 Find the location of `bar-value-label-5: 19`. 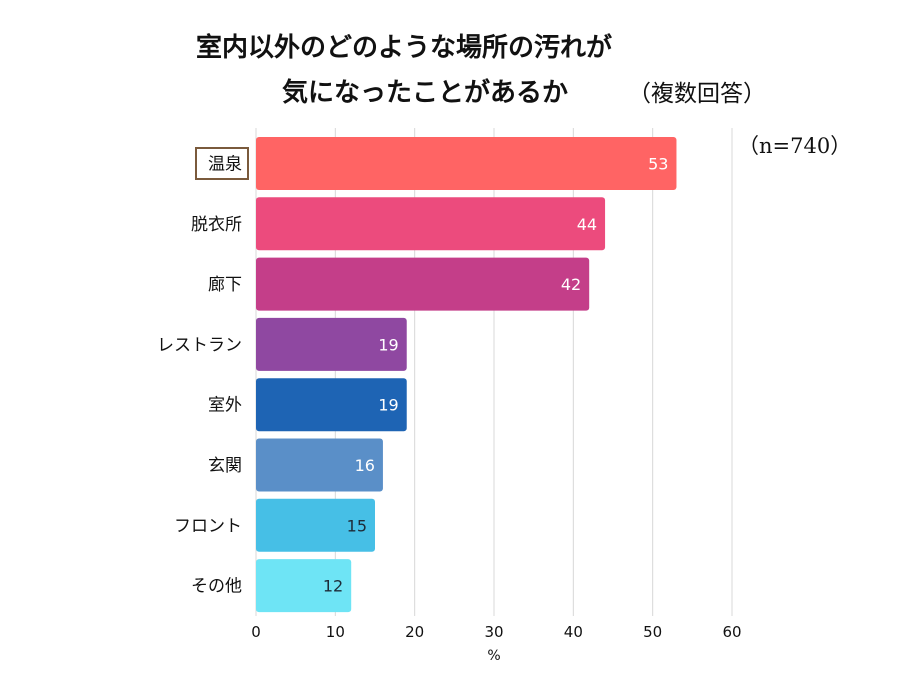

bar-value-label-5: 19 is located at coordinates (388, 405).